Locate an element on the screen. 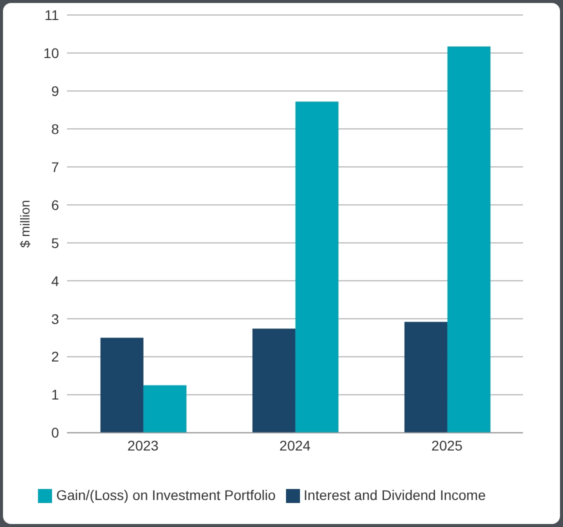  x-tick-label: 2023 is located at coordinates (143, 446).